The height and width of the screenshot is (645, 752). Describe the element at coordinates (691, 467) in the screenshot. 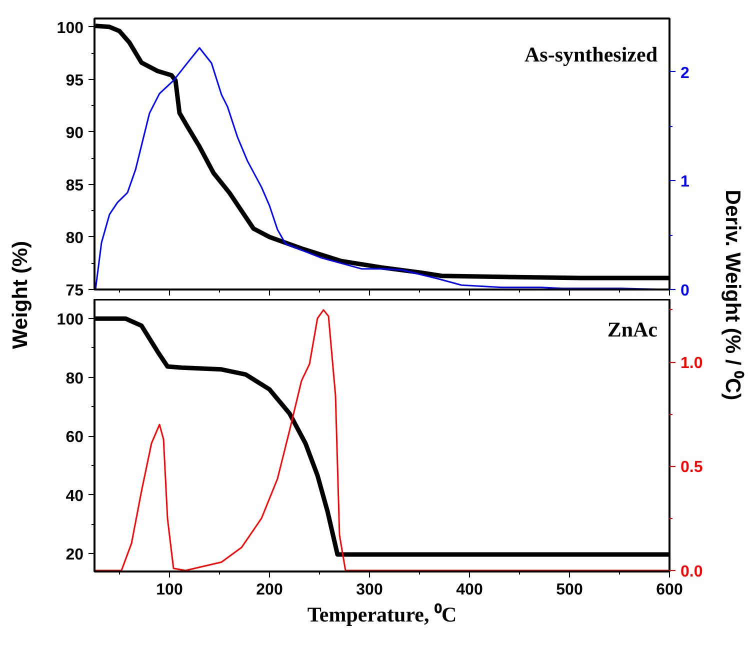

I see `y2-tick-label: 0.5` at that location.